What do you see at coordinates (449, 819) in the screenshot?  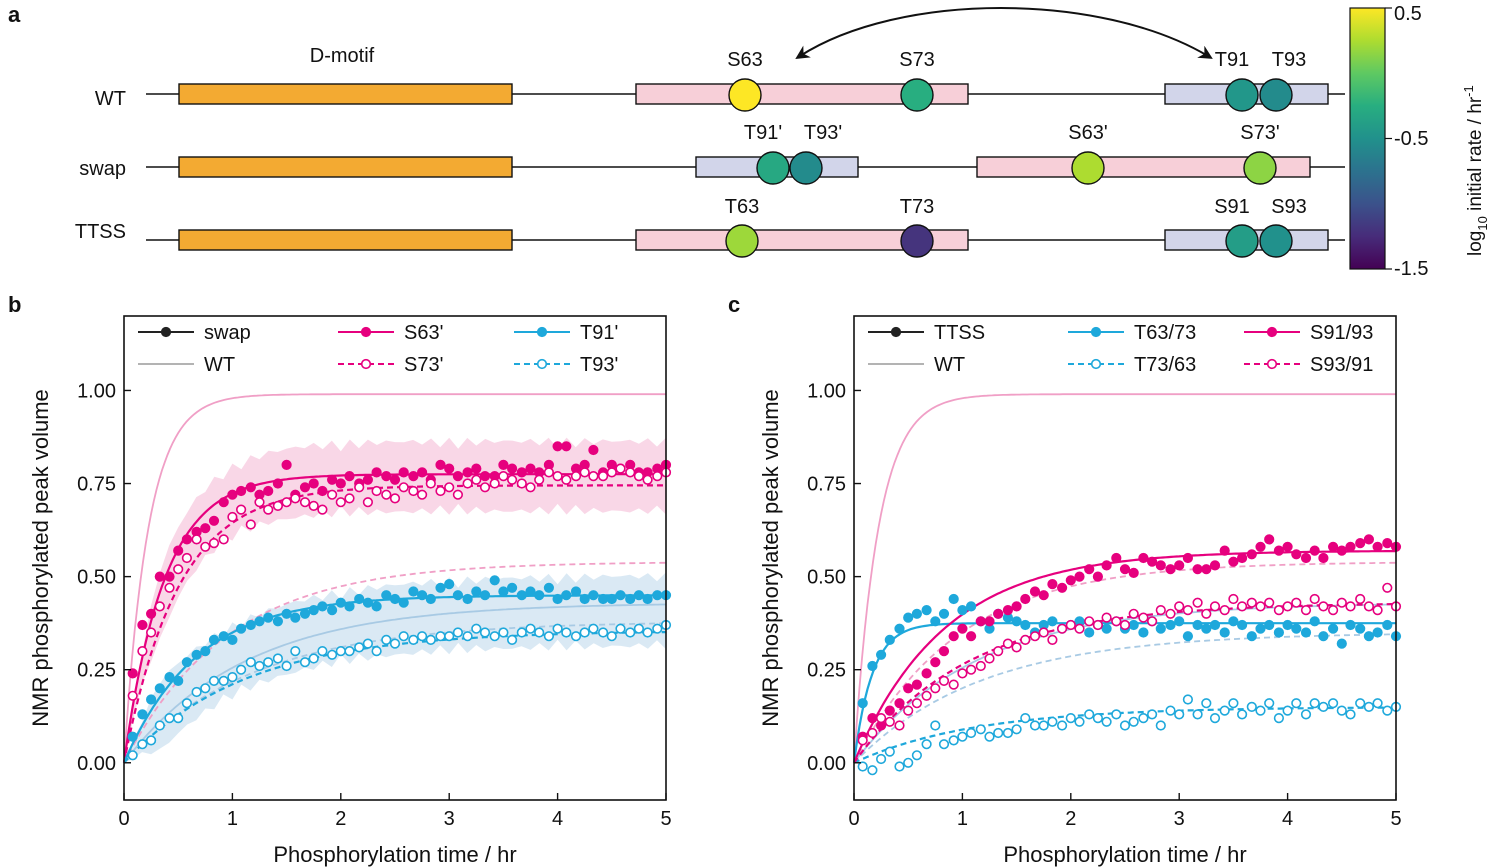 I see `x-tick-label: 3` at bounding box center [449, 819].